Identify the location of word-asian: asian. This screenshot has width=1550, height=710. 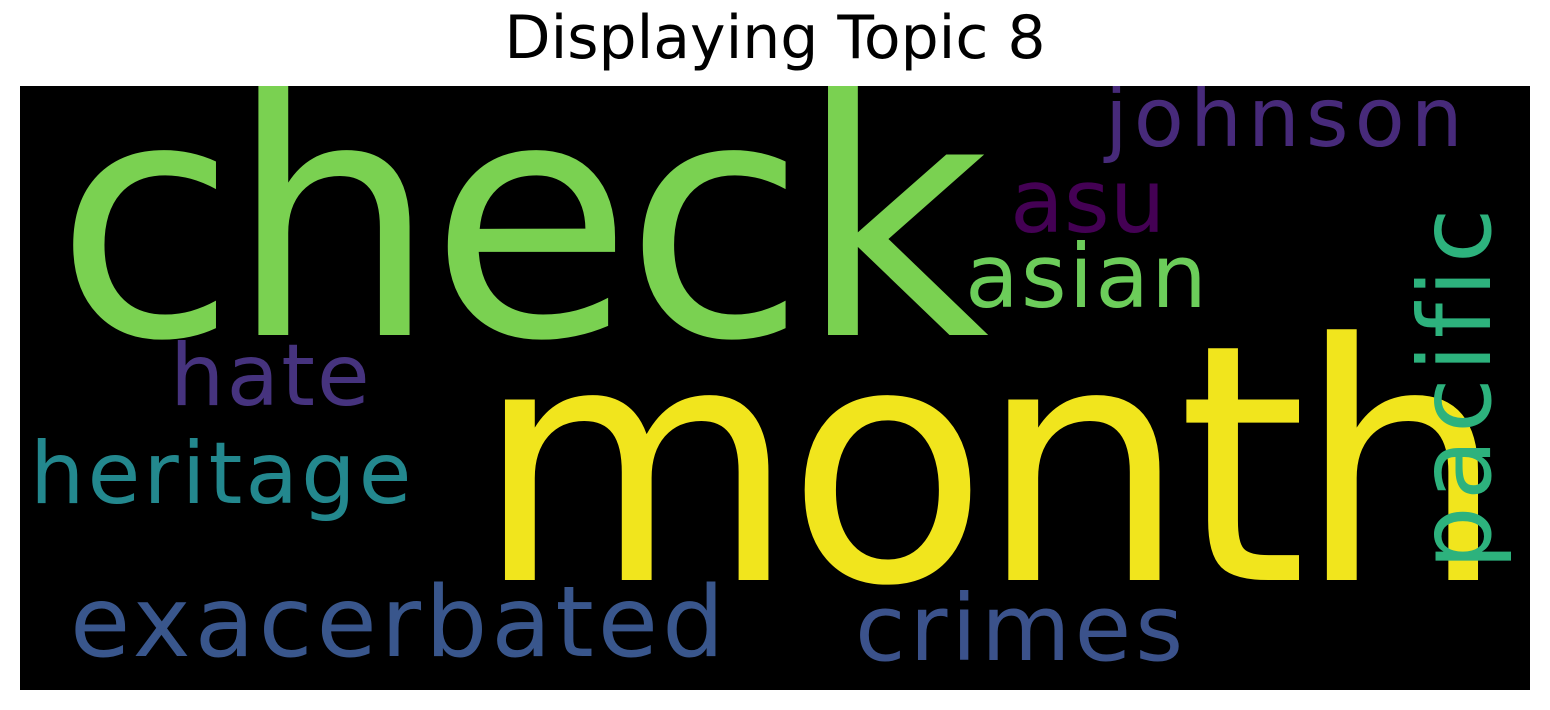
(1087, 276).